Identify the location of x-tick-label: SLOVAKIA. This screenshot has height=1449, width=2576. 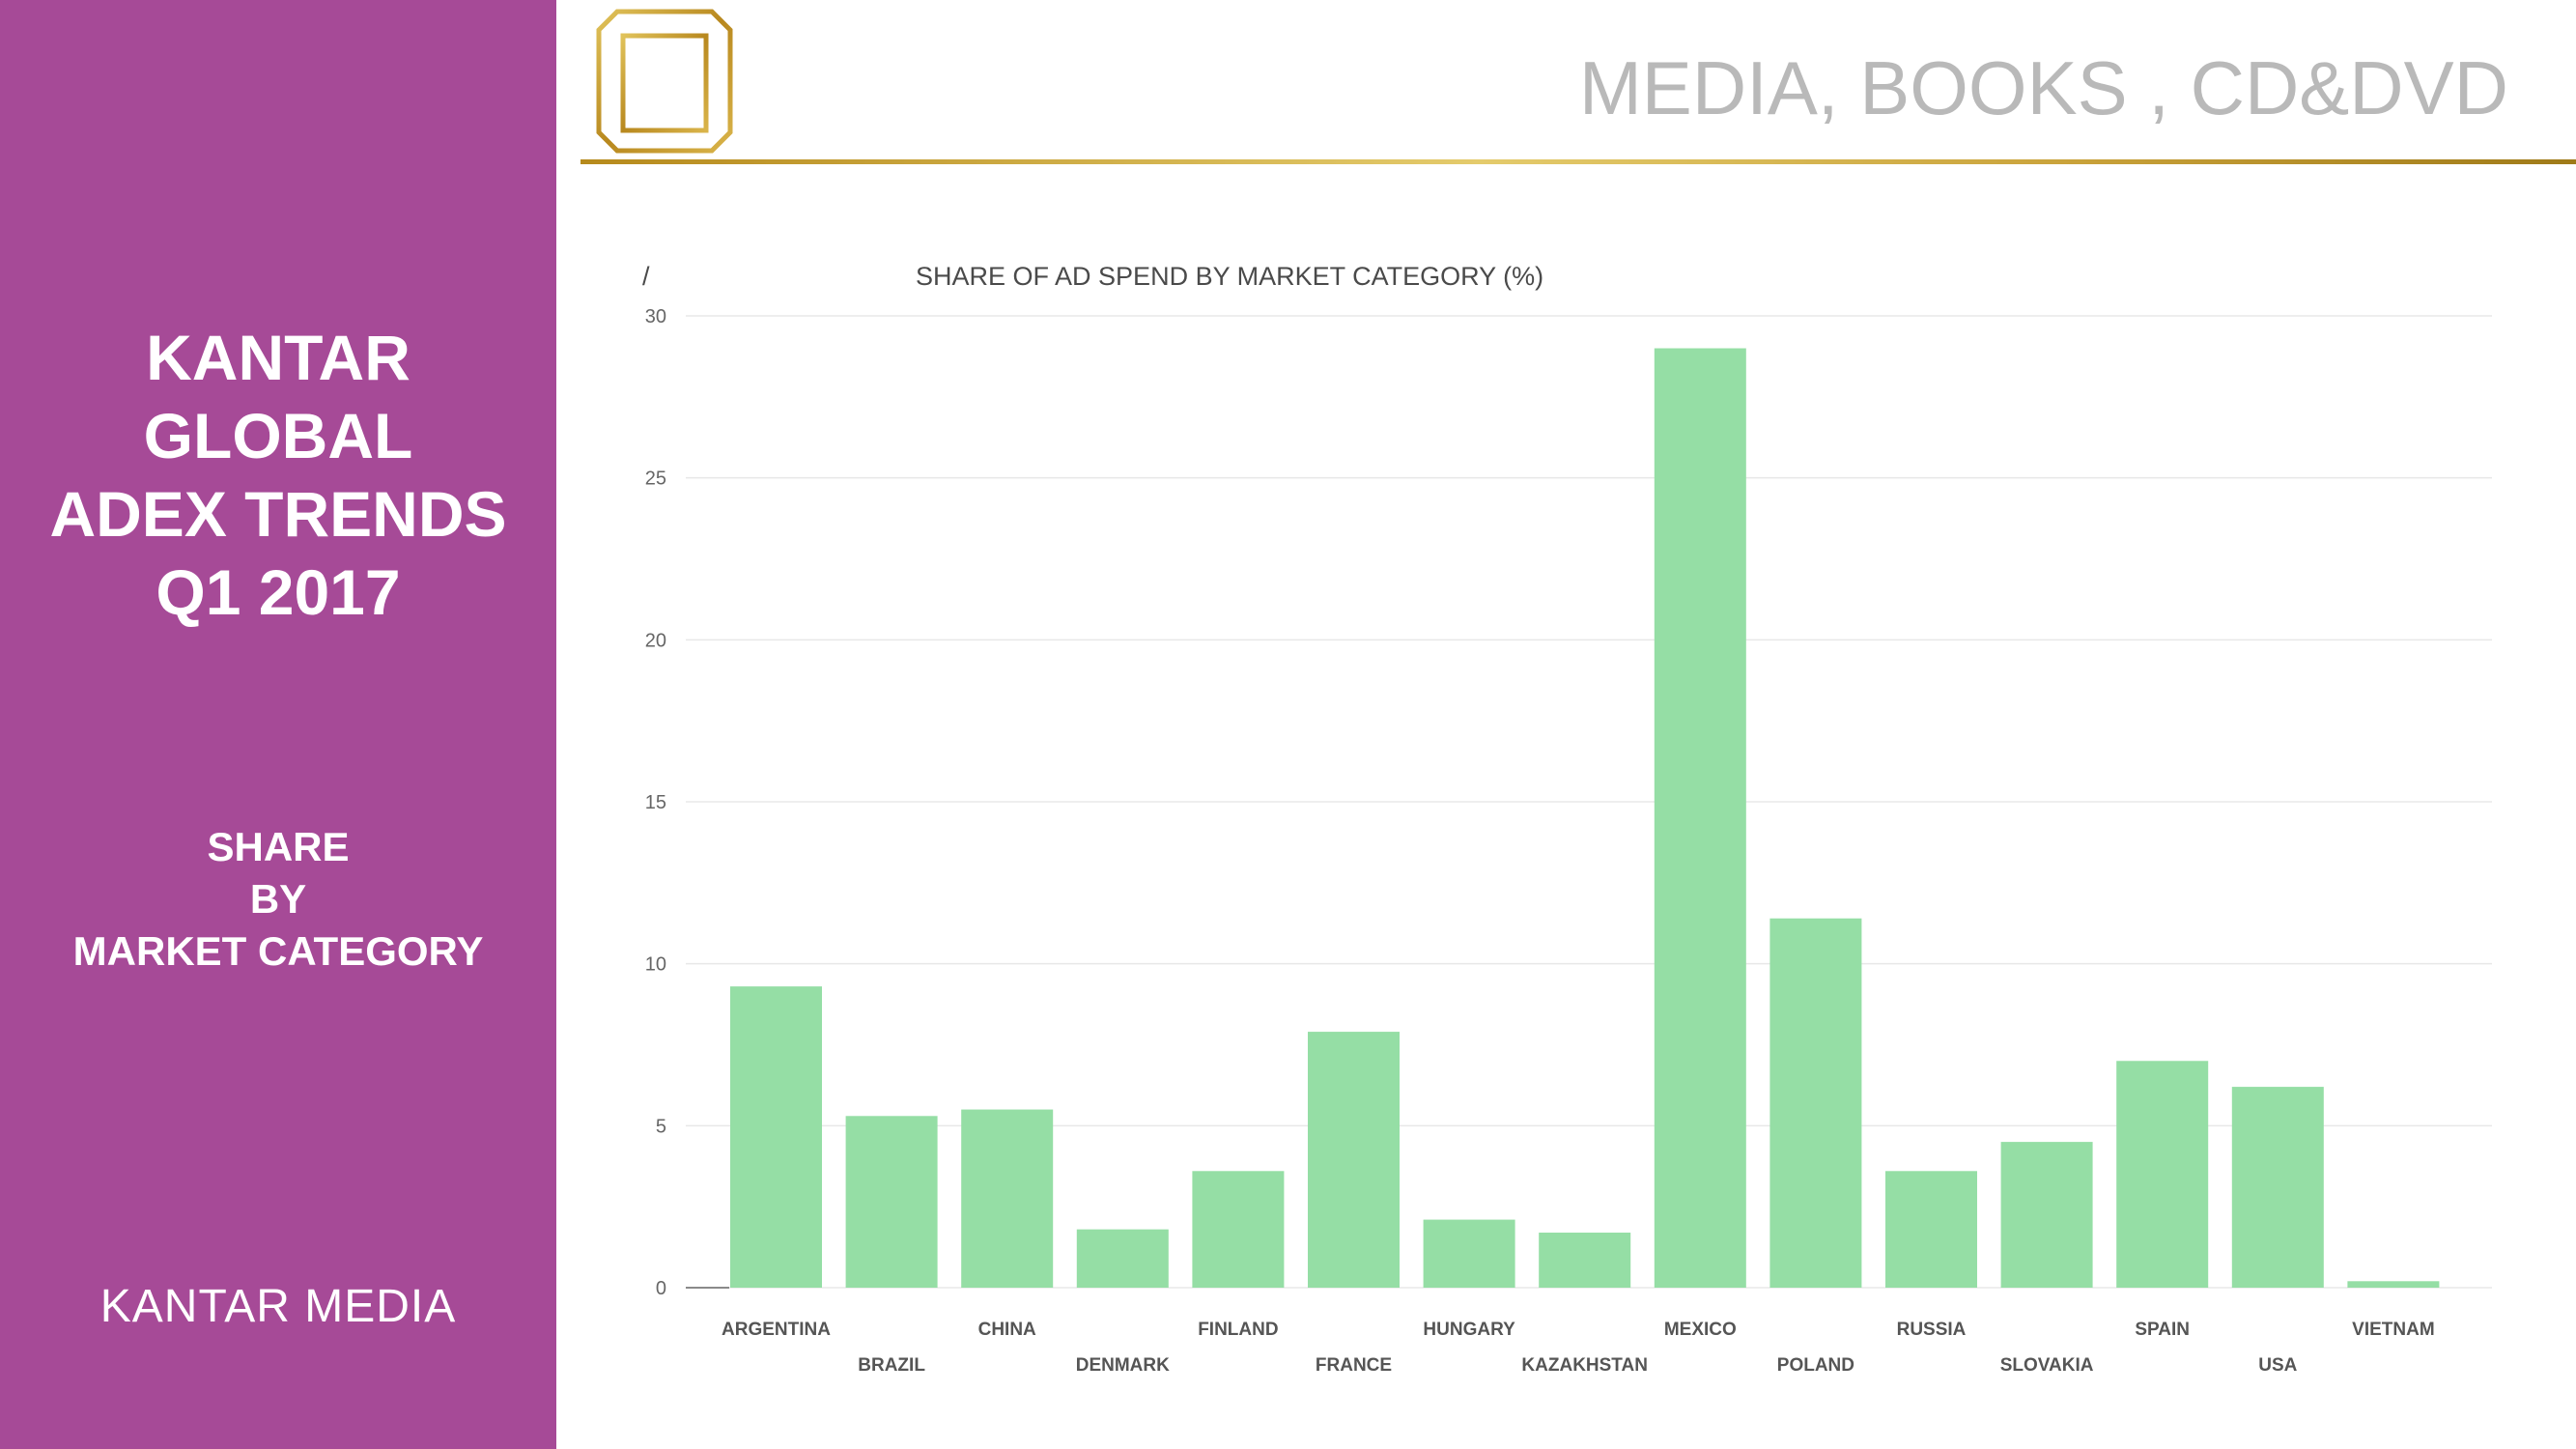
(2047, 1365).